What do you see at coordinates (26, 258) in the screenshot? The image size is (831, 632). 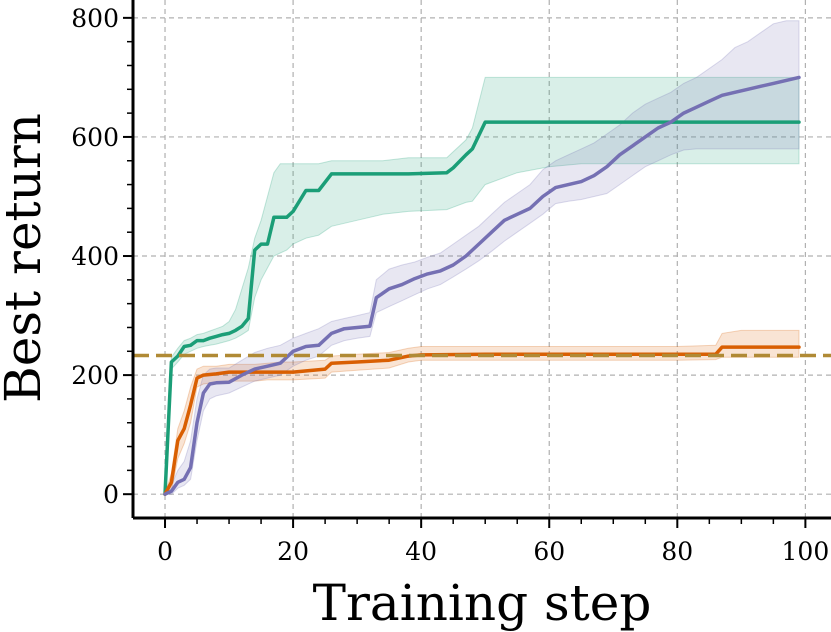 I see `y-axis-title: Best return` at bounding box center [26, 258].